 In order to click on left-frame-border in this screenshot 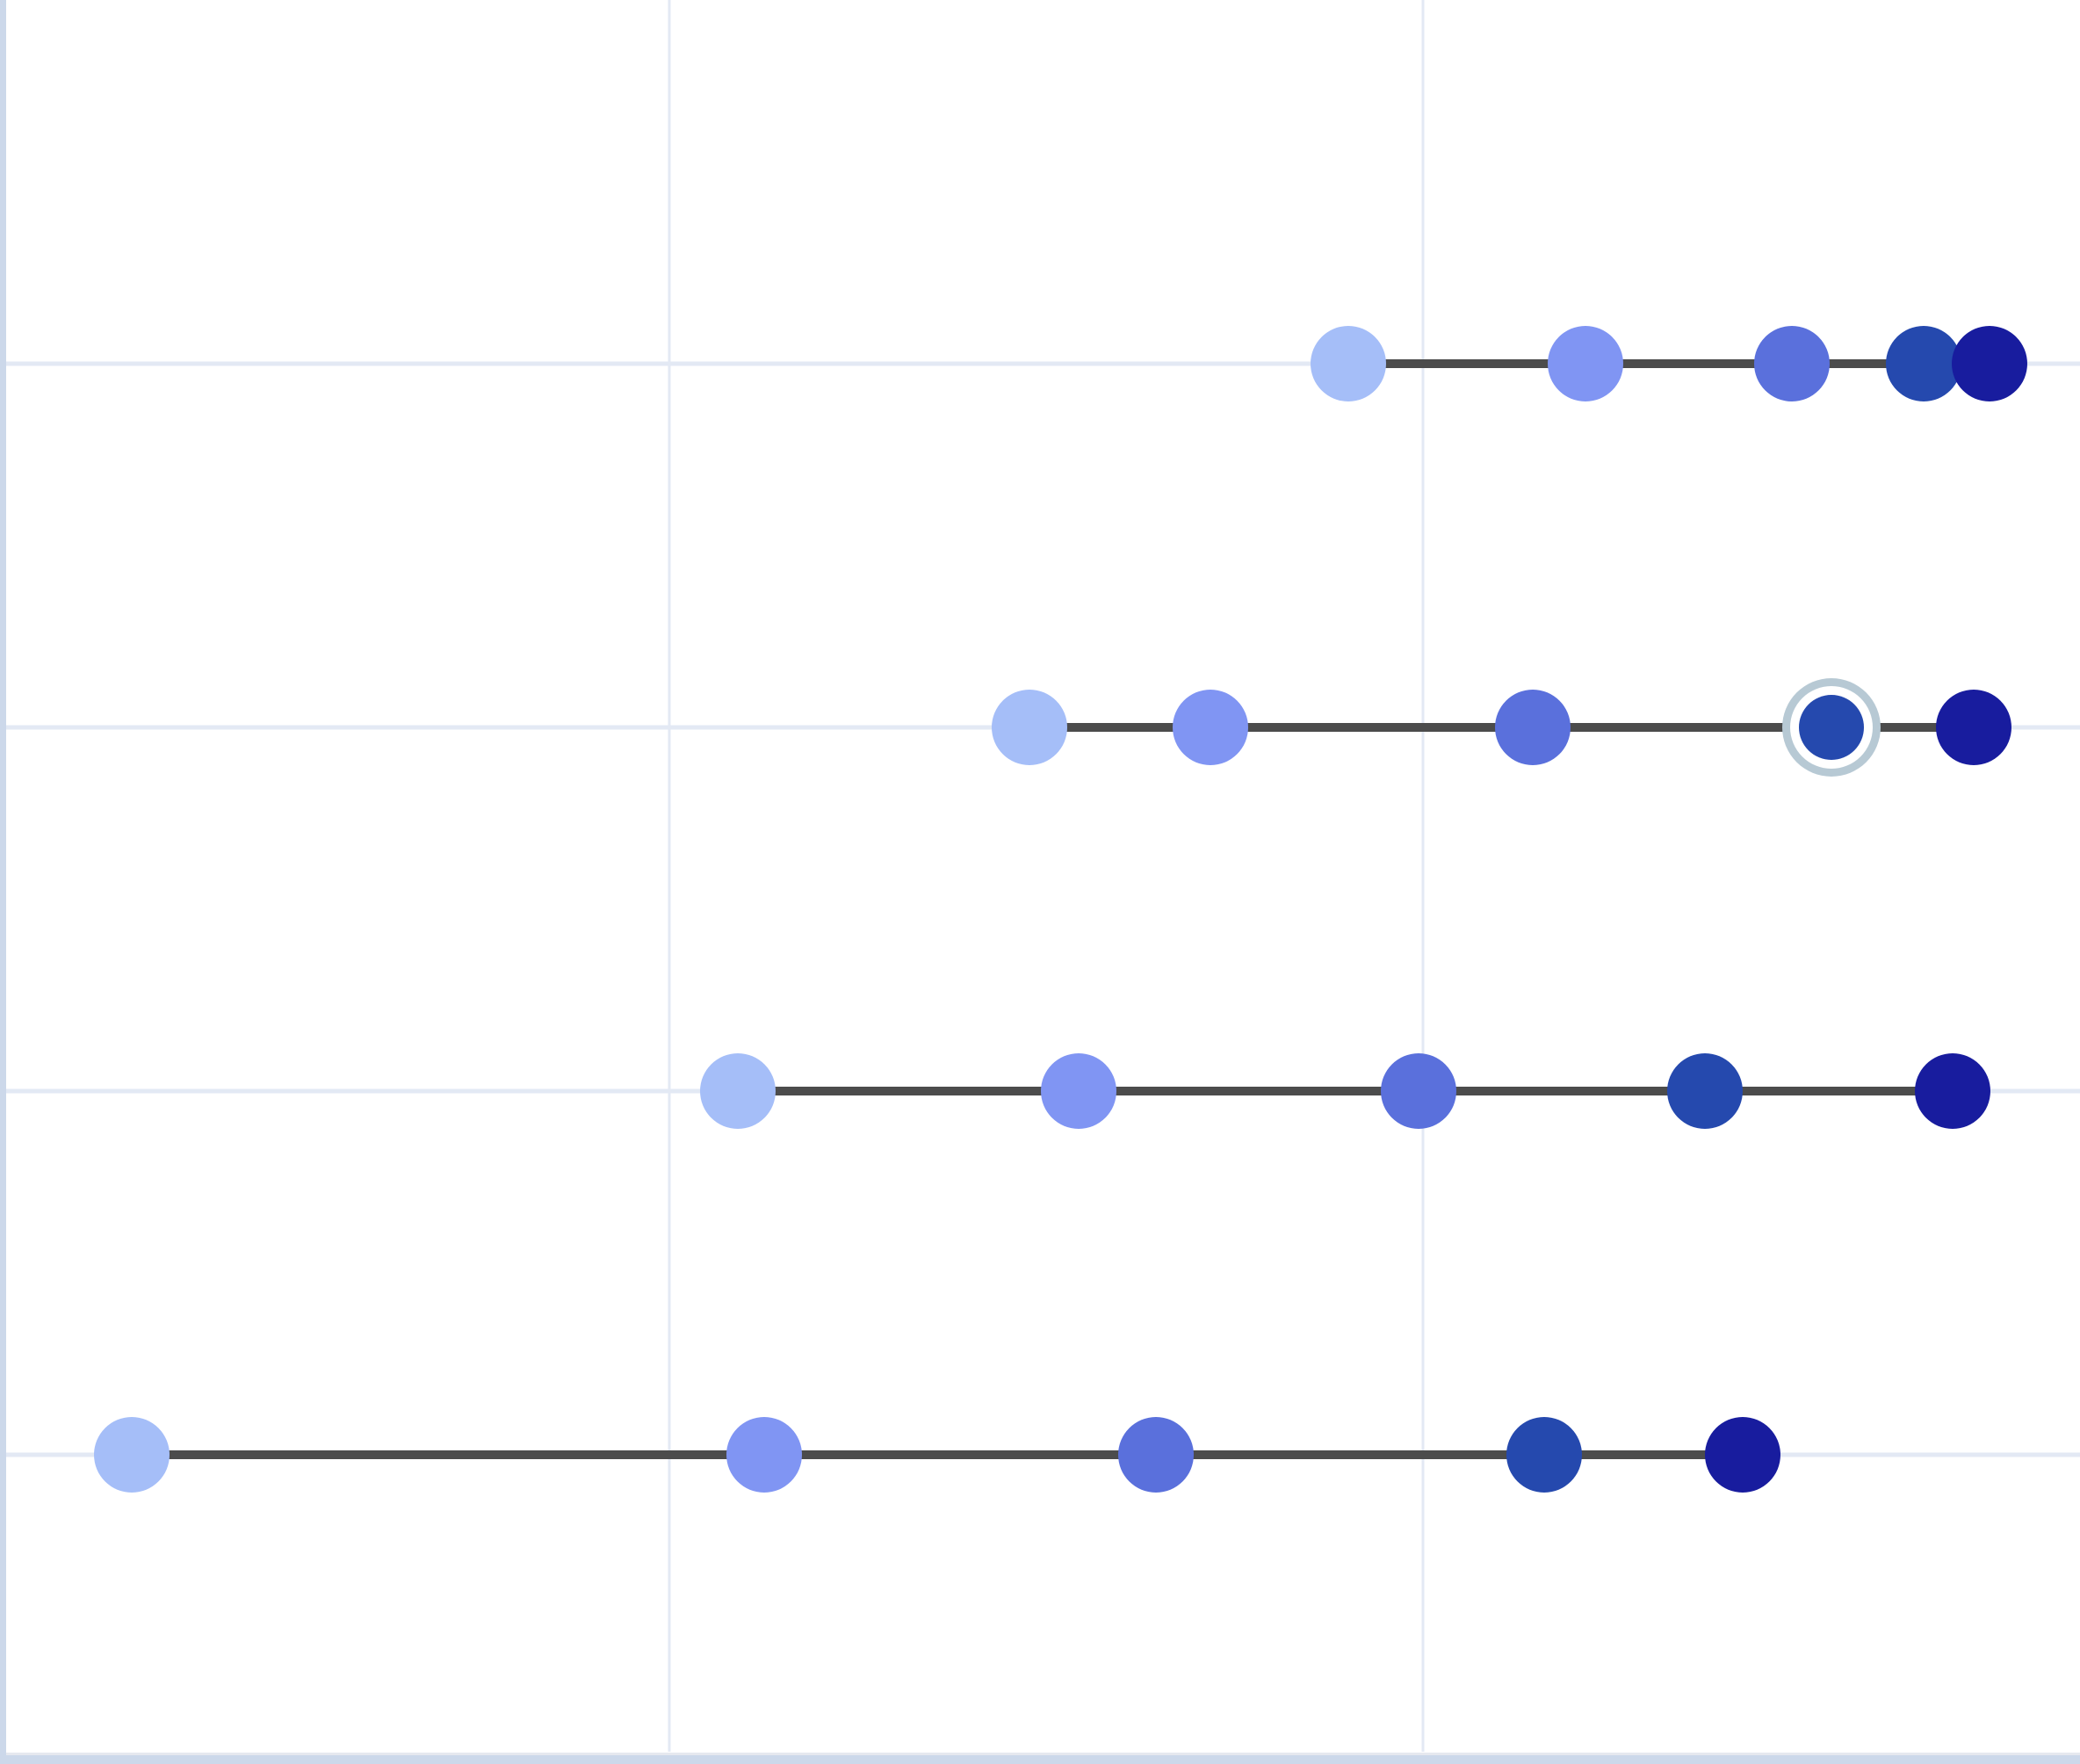, I will do `click(3, 882)`.